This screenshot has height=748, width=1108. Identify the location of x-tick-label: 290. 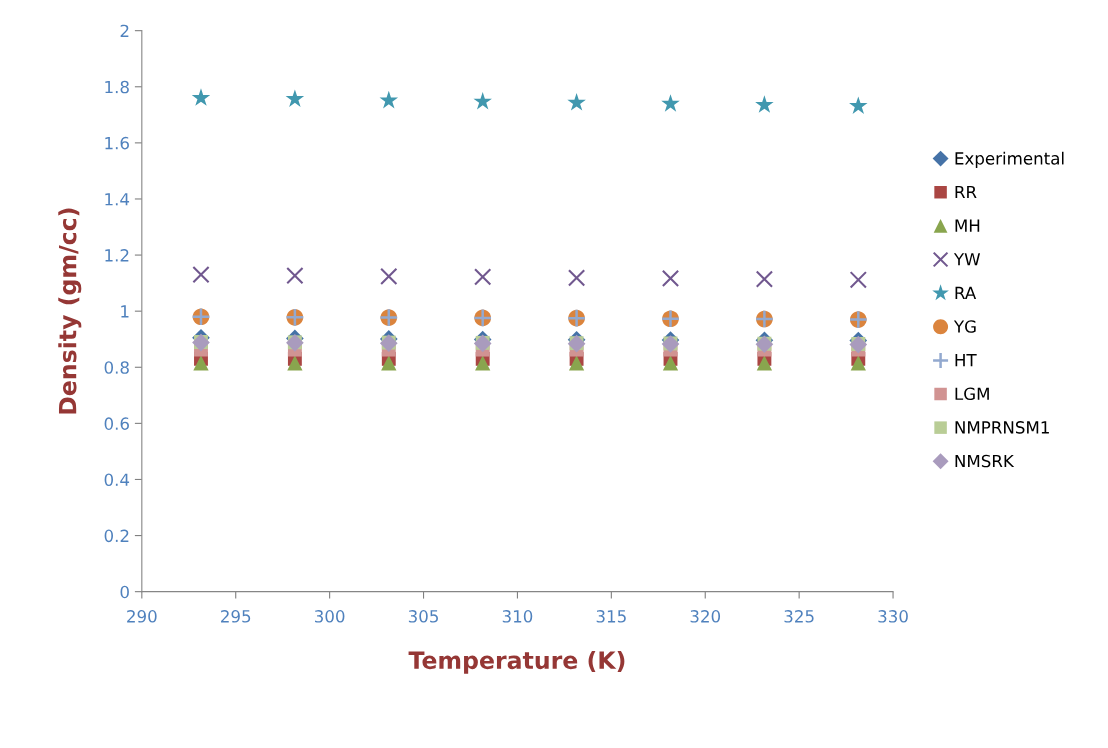
(142, 616).